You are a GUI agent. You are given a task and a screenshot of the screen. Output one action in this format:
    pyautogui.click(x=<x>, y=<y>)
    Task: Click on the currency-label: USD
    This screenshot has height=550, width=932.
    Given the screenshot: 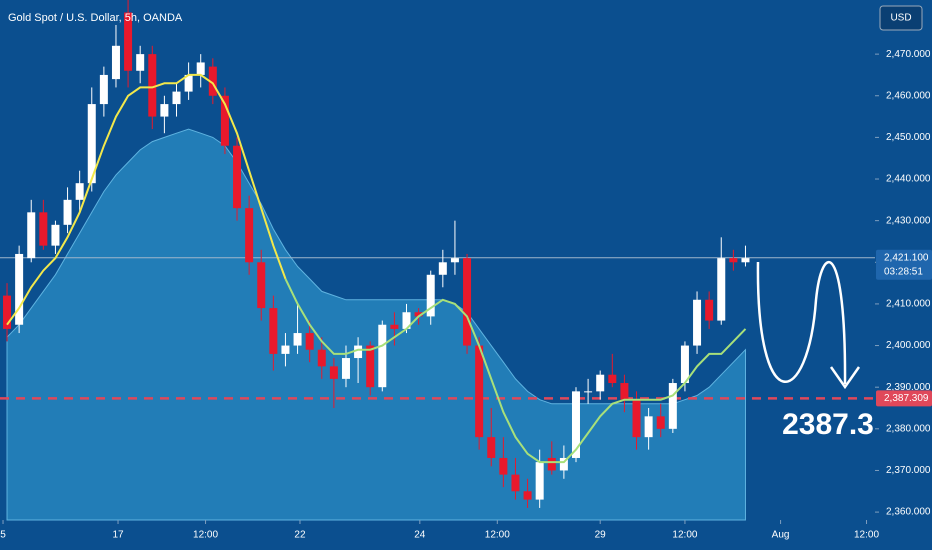 What is the action you would take?
    pyautogui.click(x=900, y=18)
    